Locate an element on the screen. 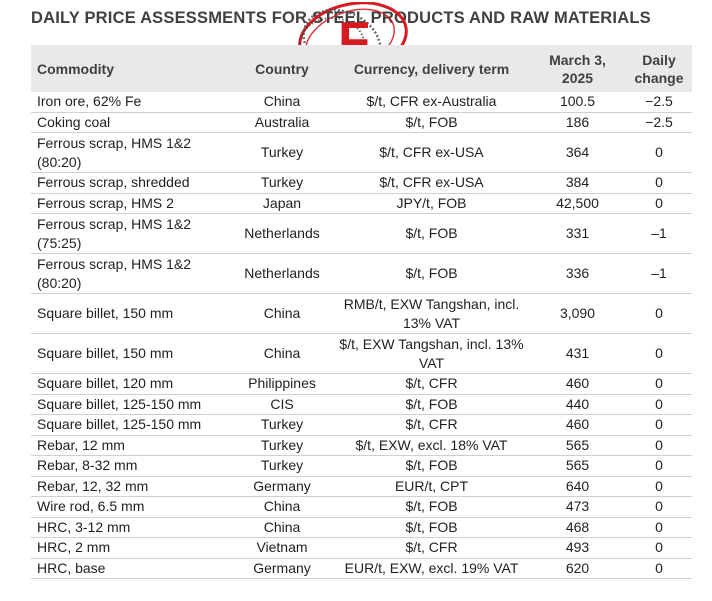  cell-commodity: Rebar, 12 mm is located at coordinates (130, 445).